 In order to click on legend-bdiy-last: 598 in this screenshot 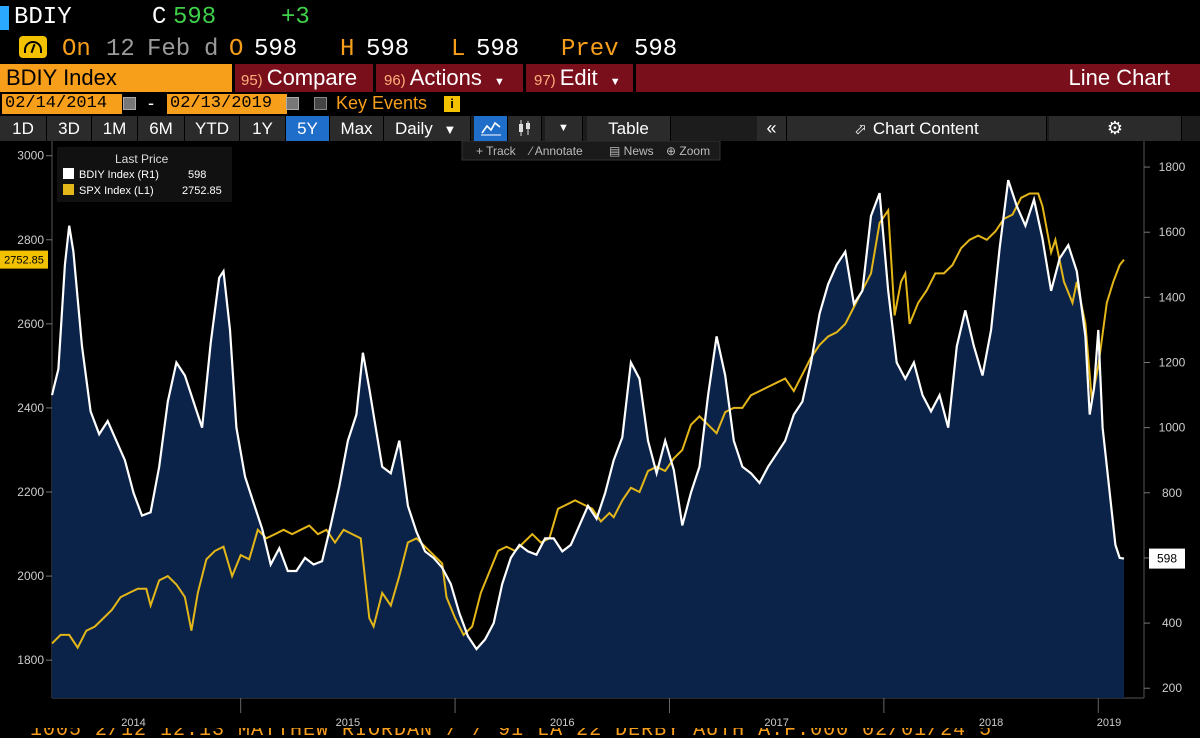, I will do `click(197, 175)`.